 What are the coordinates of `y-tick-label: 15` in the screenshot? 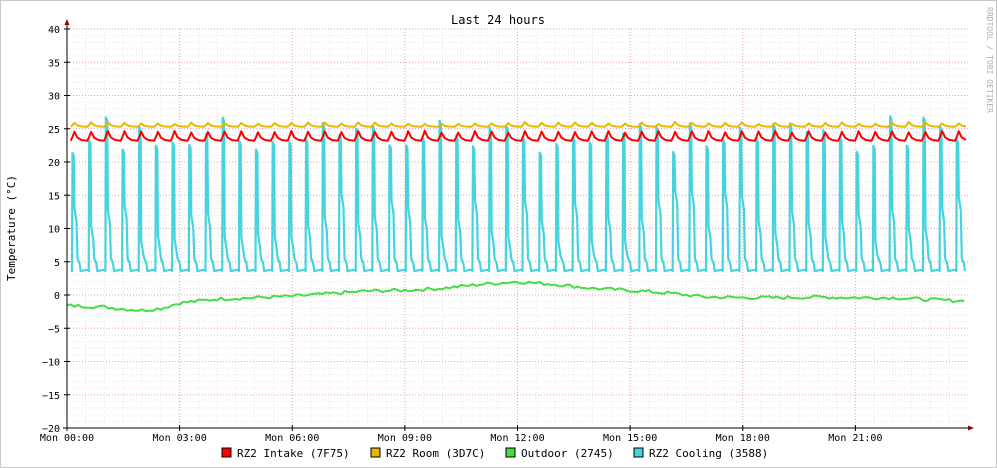 It's located at (54, 196).